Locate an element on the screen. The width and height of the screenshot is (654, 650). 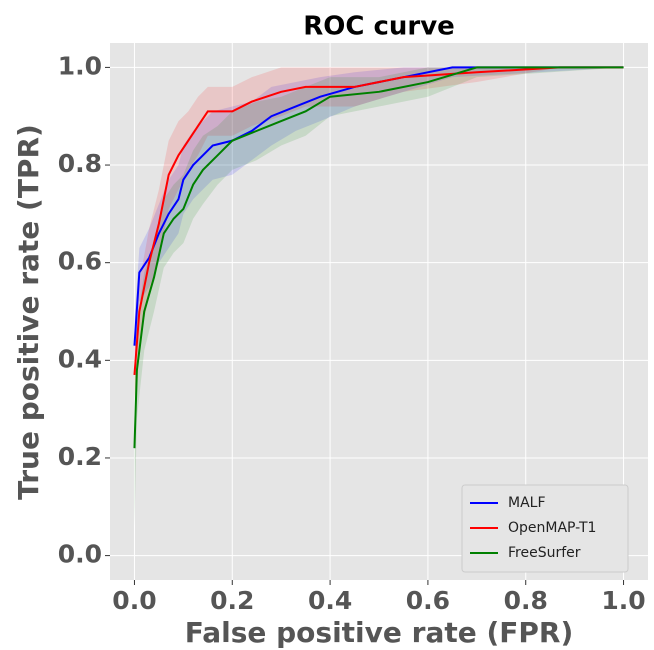
y-tick-label: 0.6 is located at coordinates (80, 261).